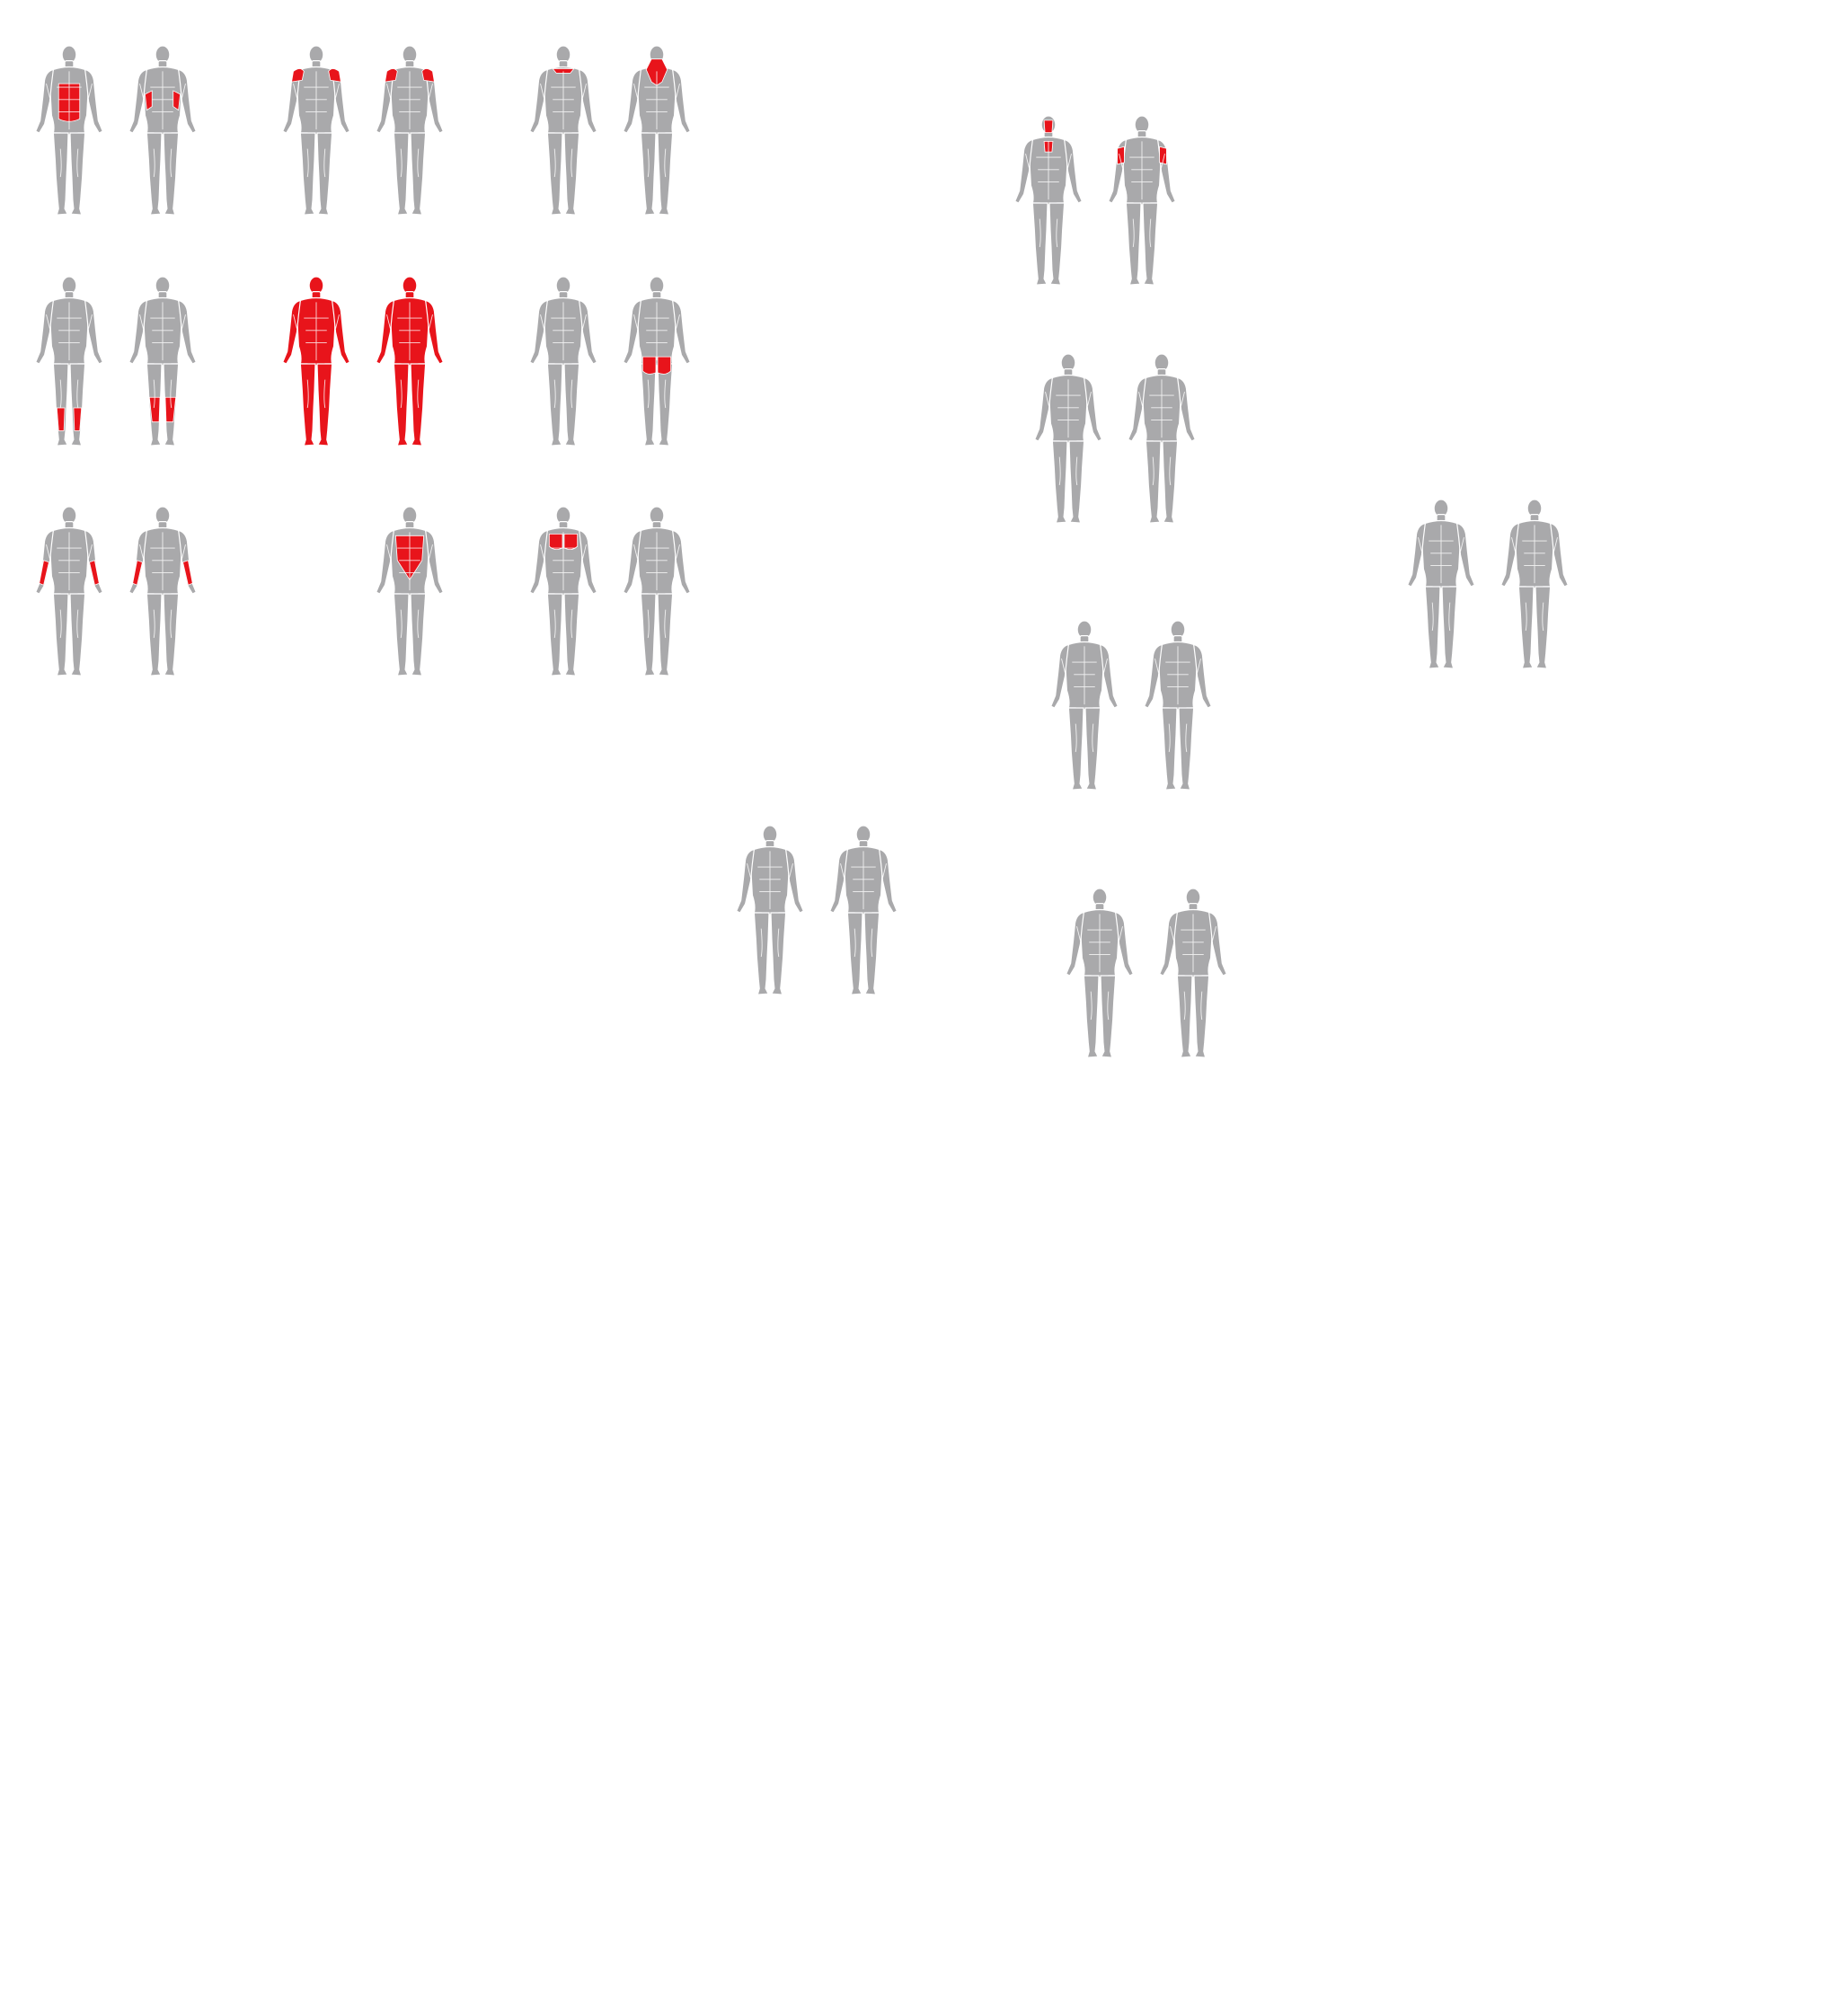 Image resolution: width=1840 pixels, height=2016 pixels. I want to click on muscle-map-calves-back-silhouette, so click(162, 362).